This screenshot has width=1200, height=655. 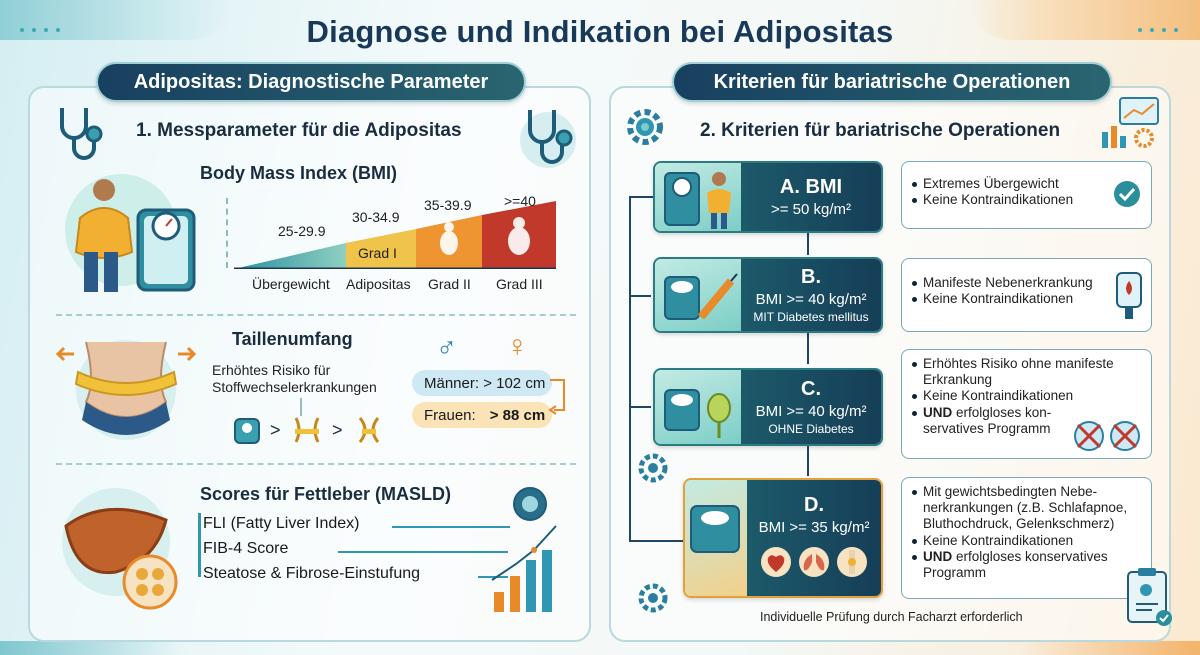 I want to click on section-divider, so click(x=316, y=464).